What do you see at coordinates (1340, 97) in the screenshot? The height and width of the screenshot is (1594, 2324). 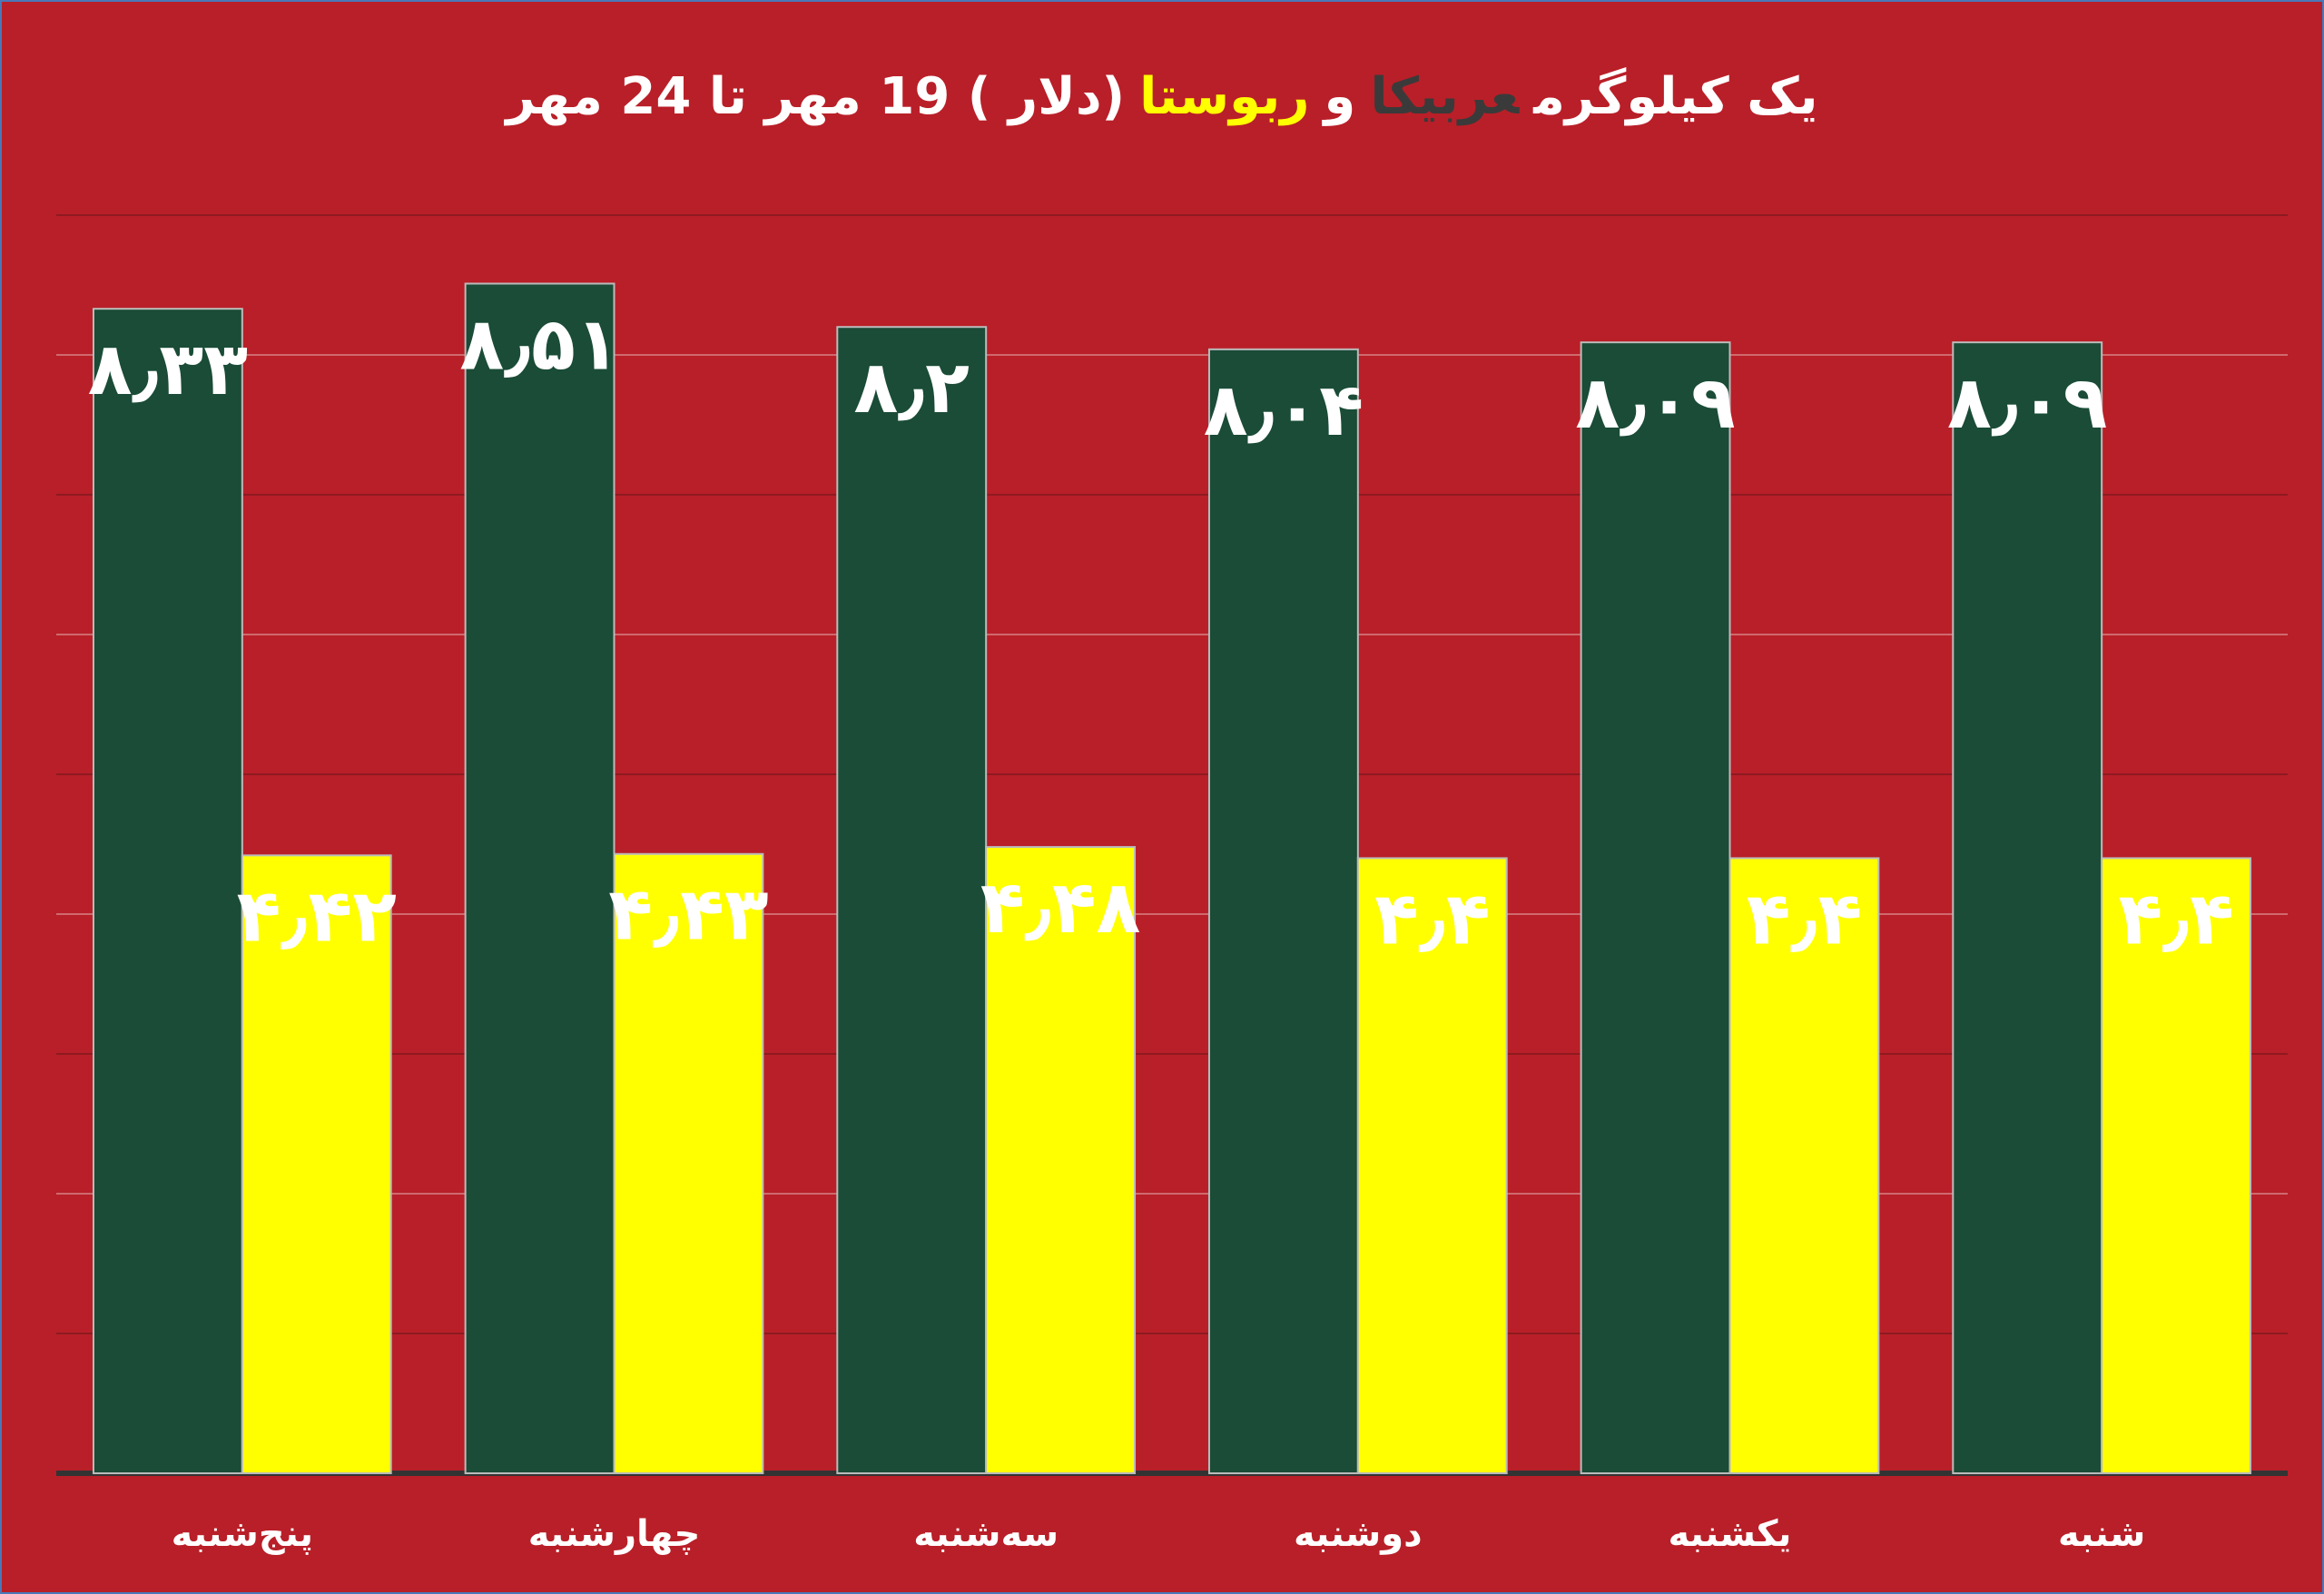 I see `title-text: و` at bounding box center [1340, 97].